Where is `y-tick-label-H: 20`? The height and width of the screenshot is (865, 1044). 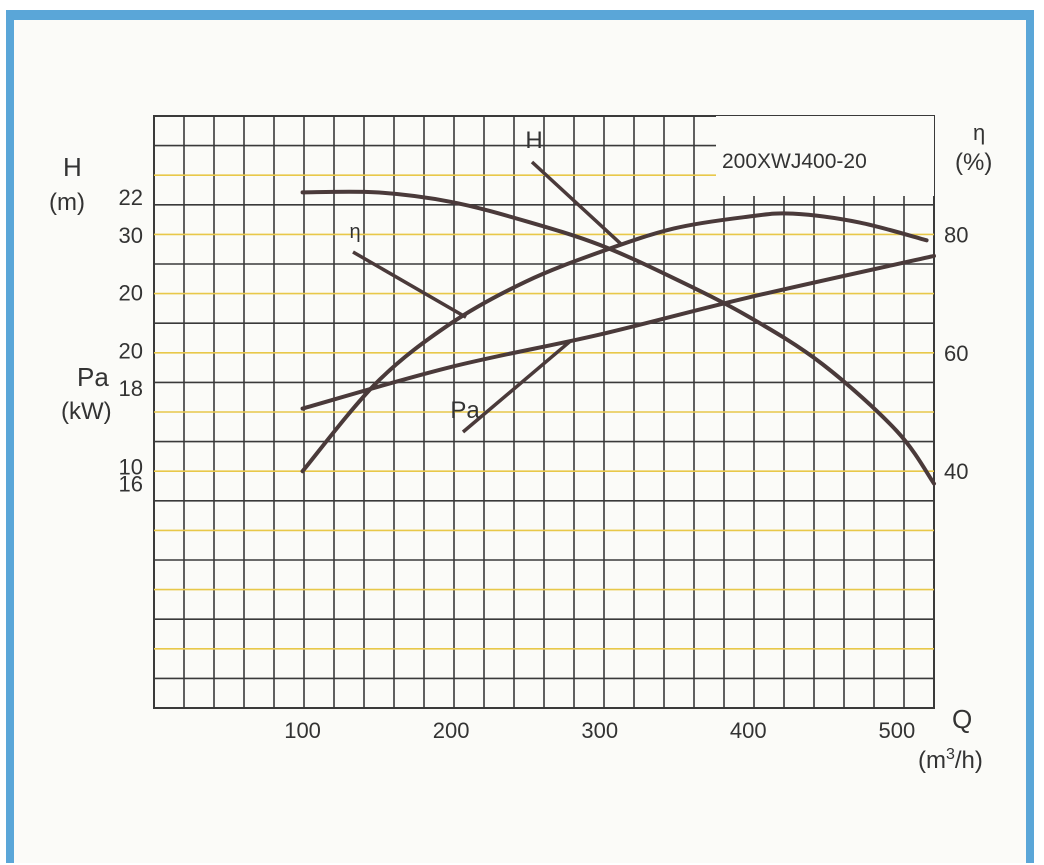
y-tick-label-H: 20 is located at coordinates (131, 293).